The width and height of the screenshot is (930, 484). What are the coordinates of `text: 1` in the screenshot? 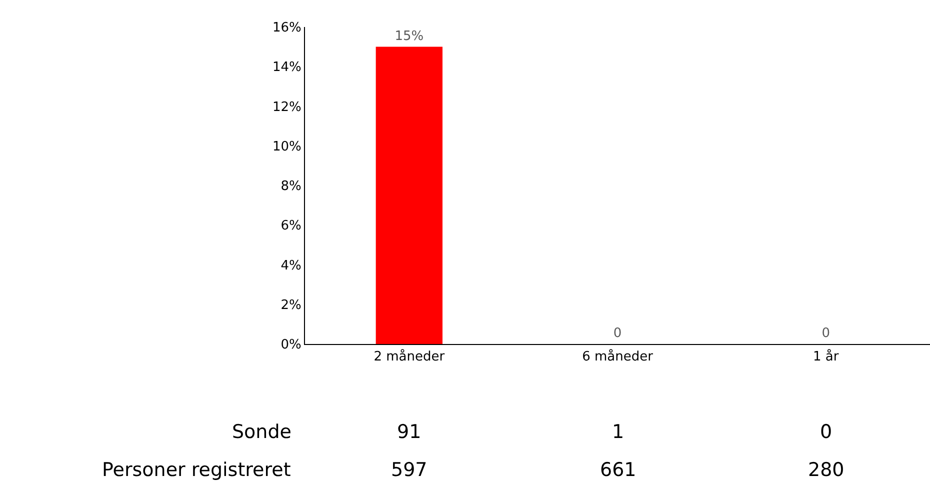 It's located at (618, 432).